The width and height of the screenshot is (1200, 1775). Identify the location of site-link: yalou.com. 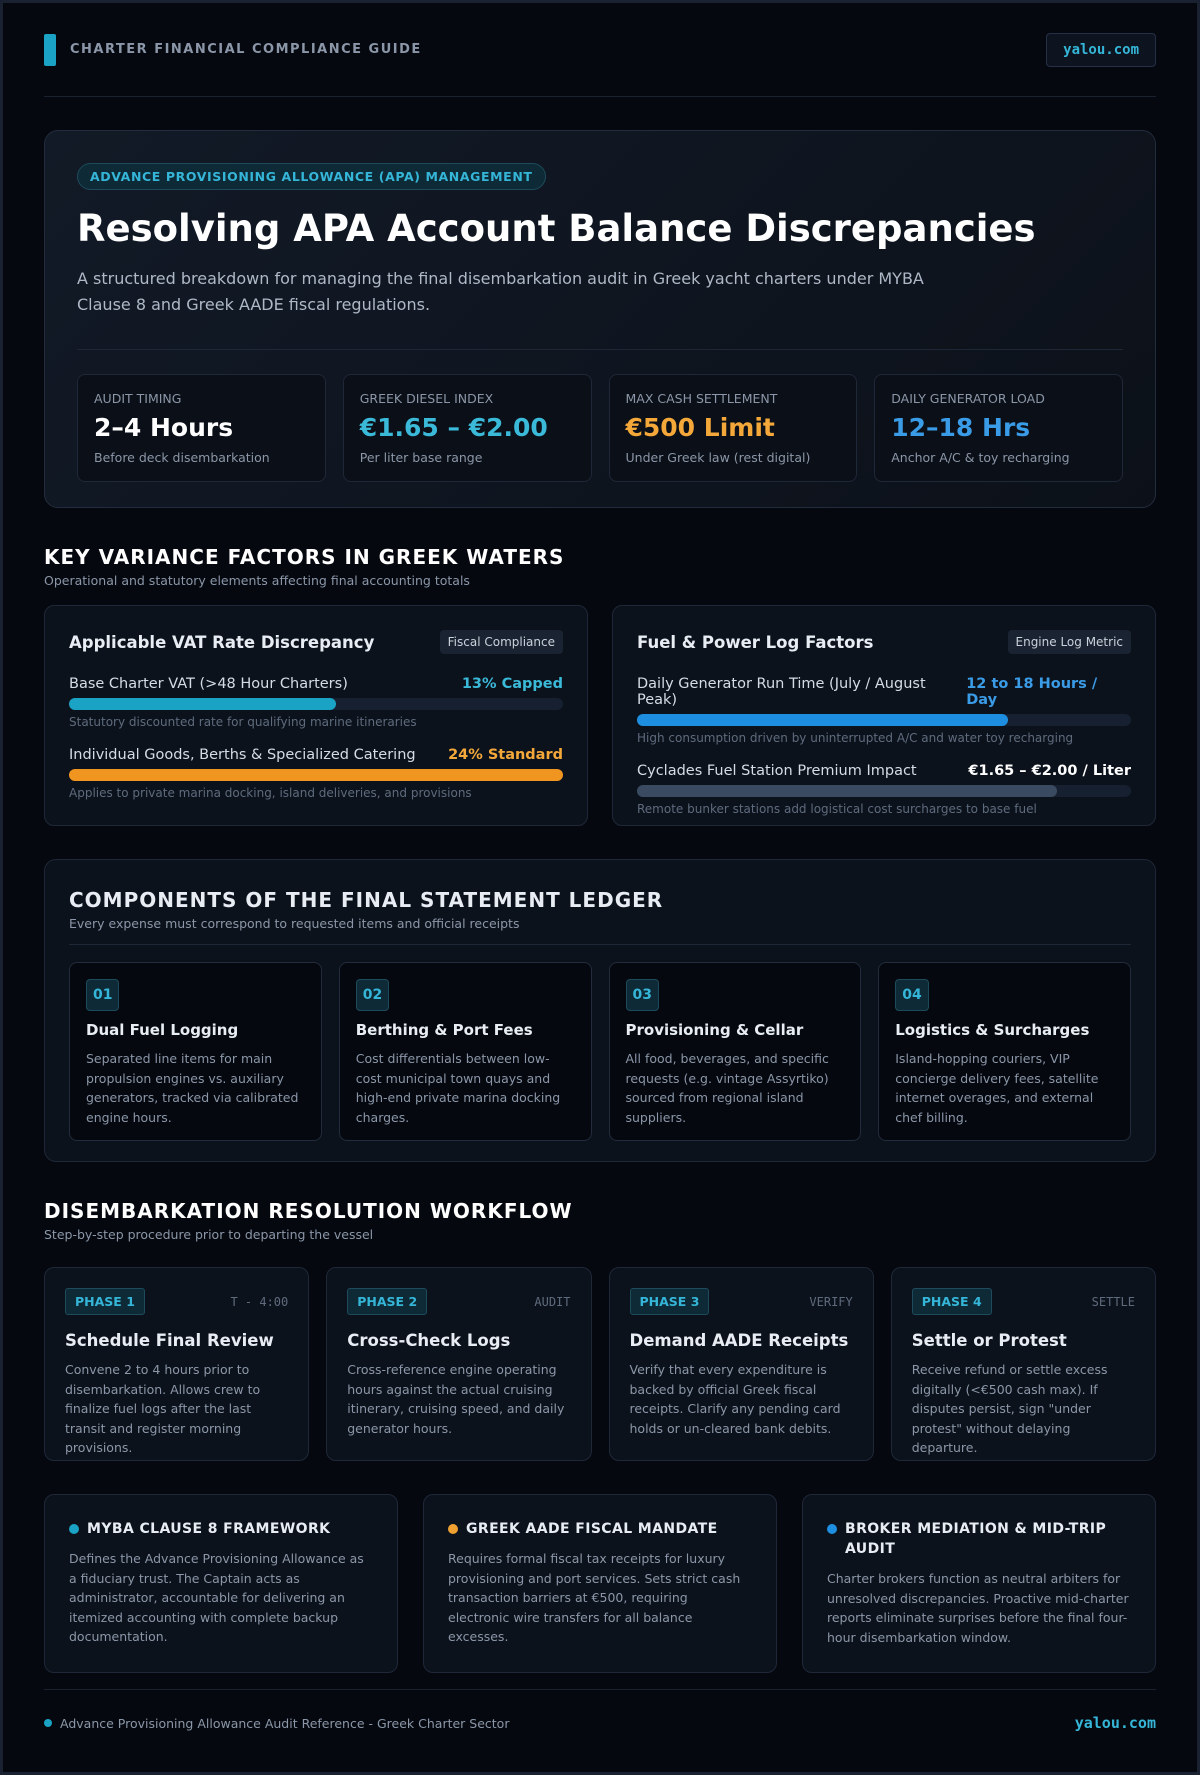
(1101, 49).